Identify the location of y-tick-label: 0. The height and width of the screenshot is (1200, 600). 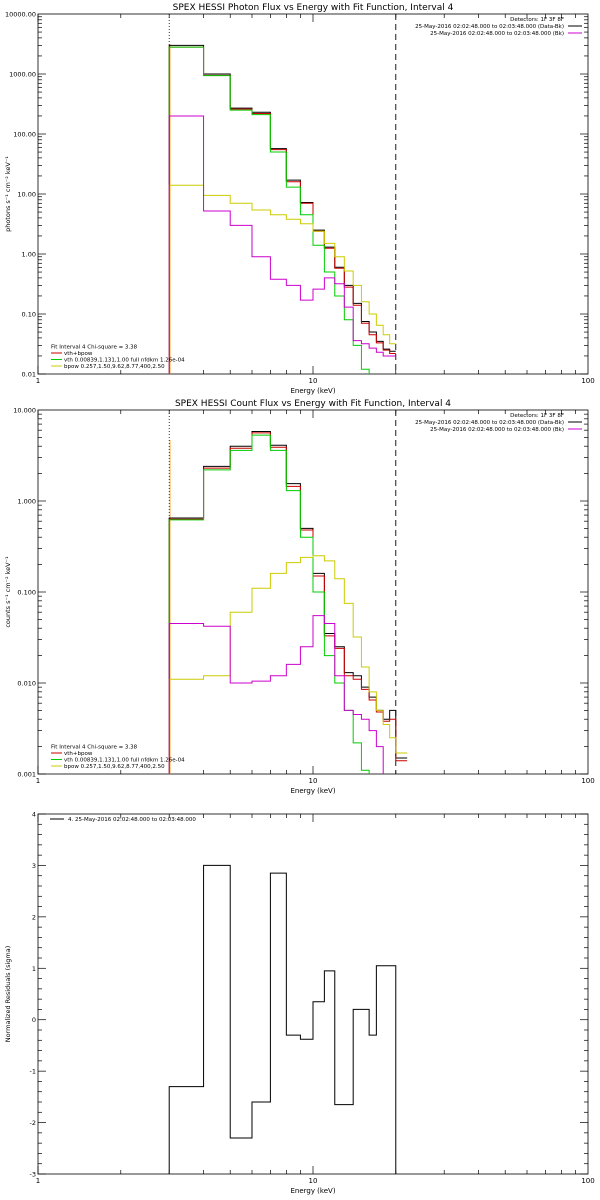
(34, 1020).